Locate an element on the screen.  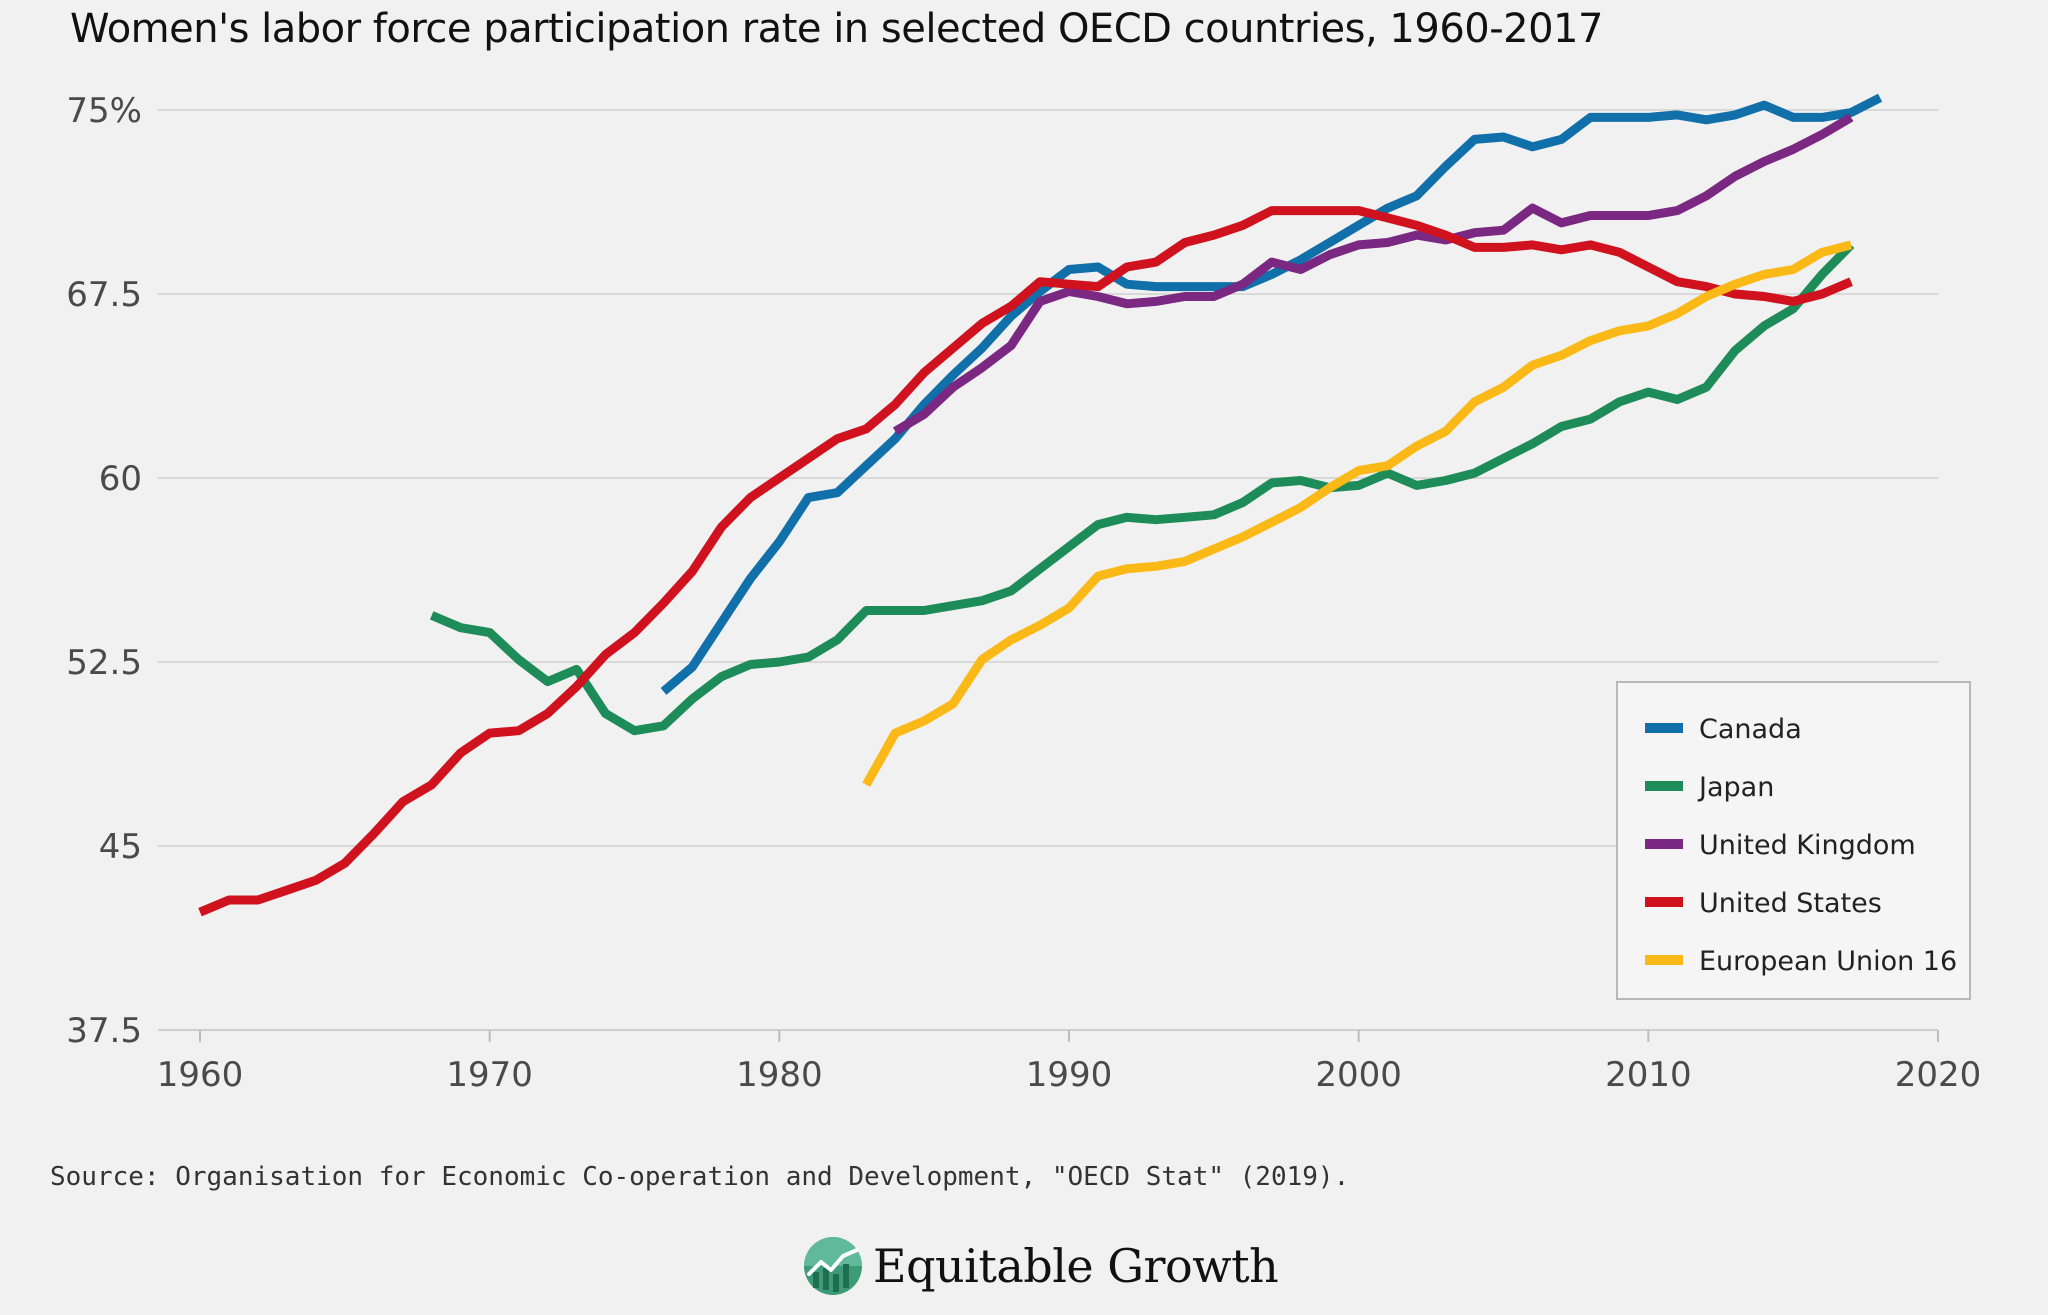
x-tick-label: 2010 is located at coordinates (1648, 1075).